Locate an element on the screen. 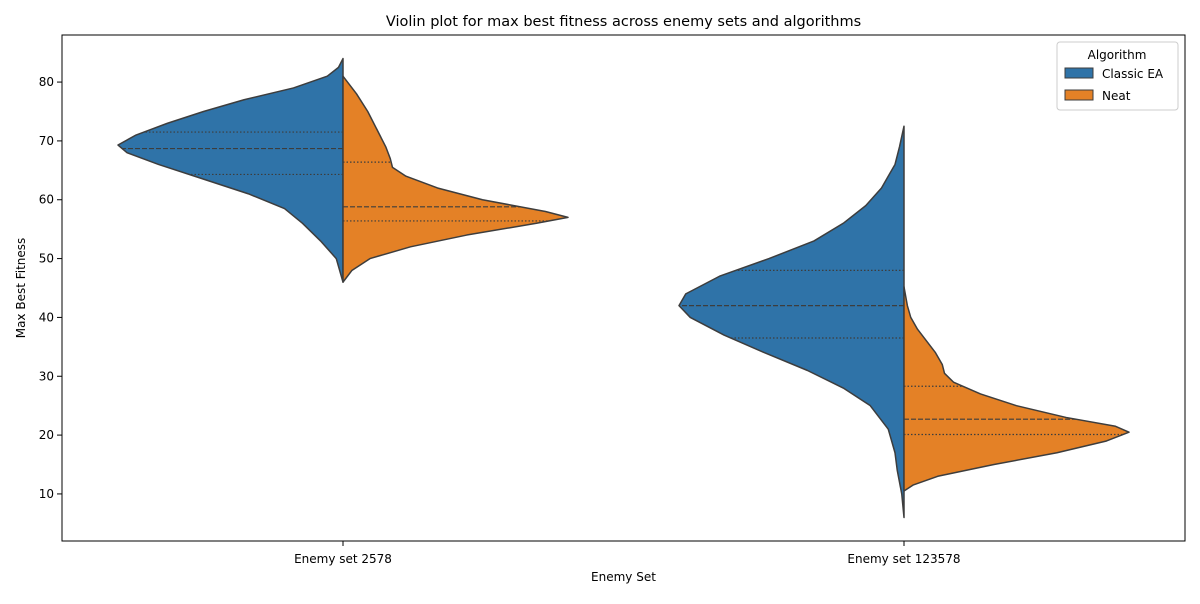  y-tick-label: 60 is located at coordinates (46, 200).